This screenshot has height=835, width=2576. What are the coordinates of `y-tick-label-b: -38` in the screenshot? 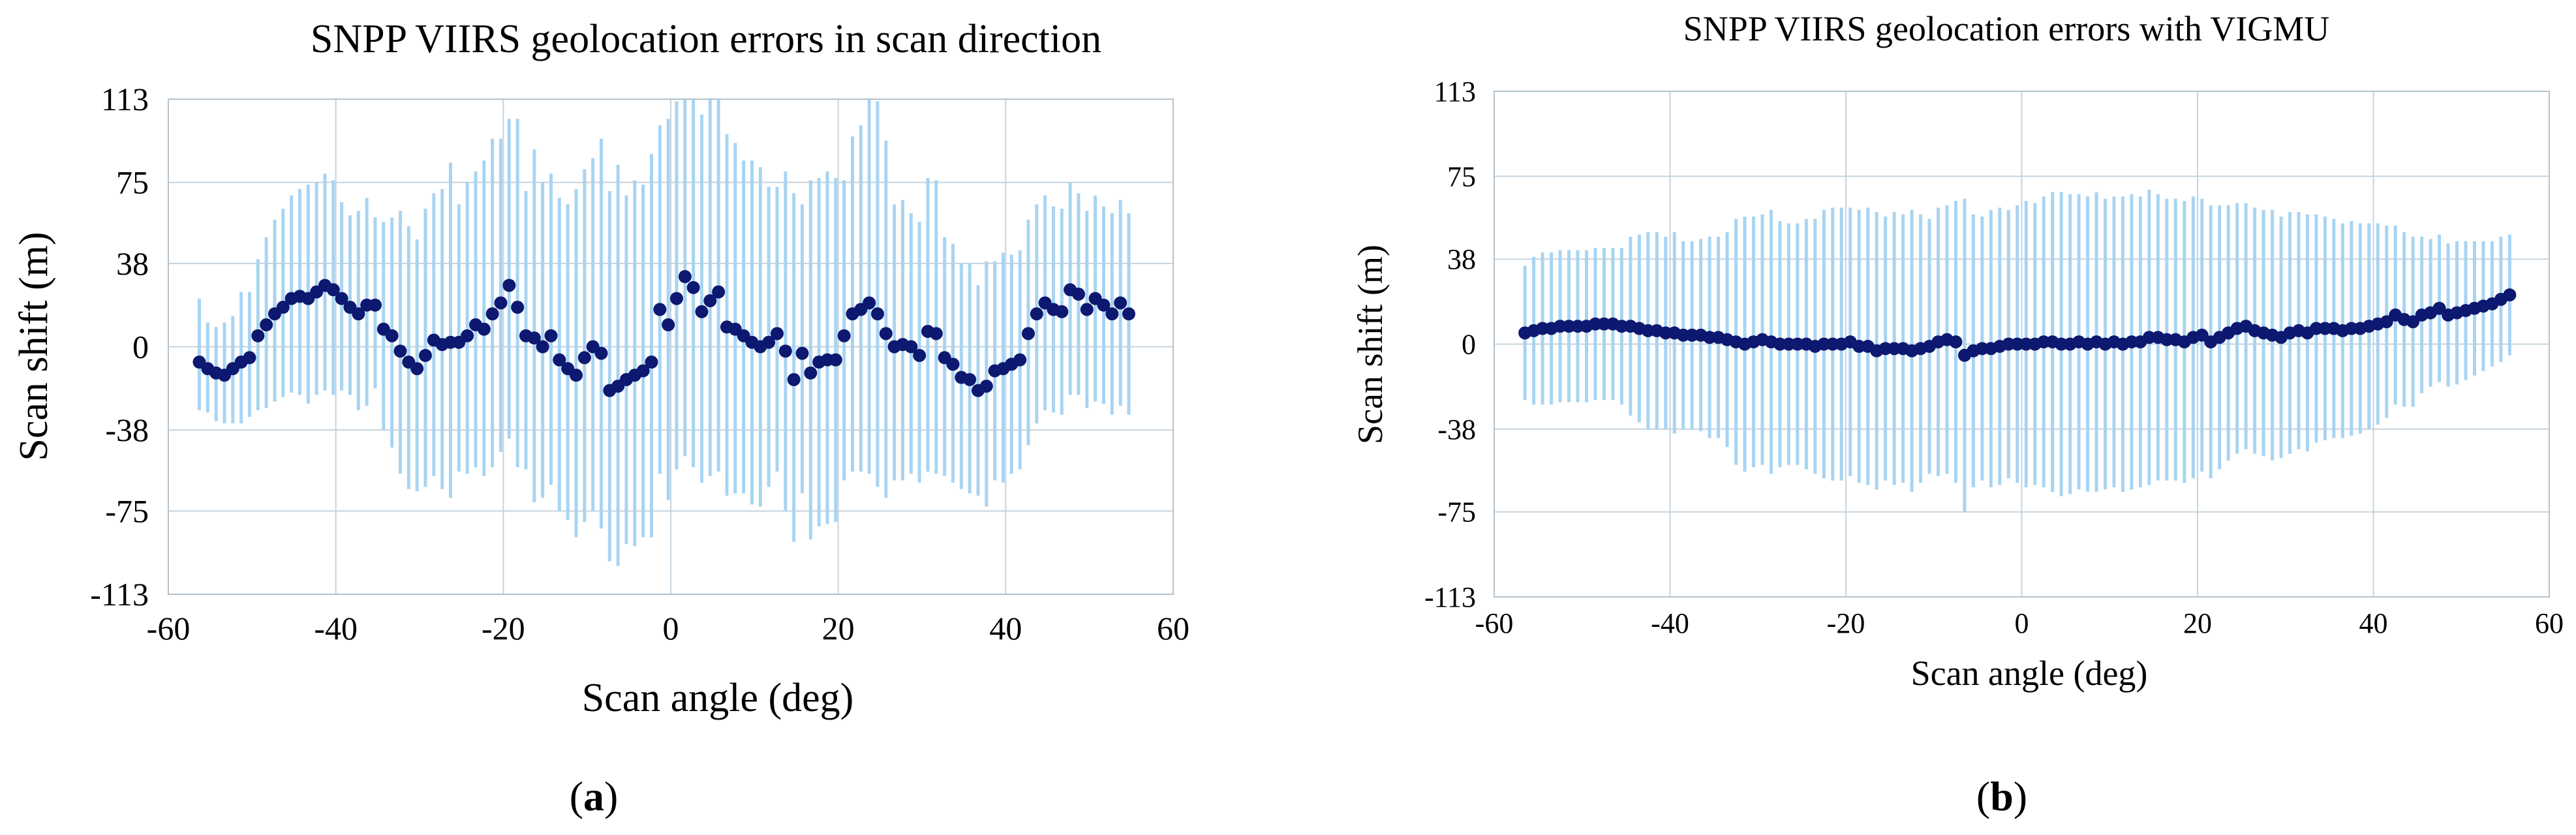 It's located at (1456, 430).